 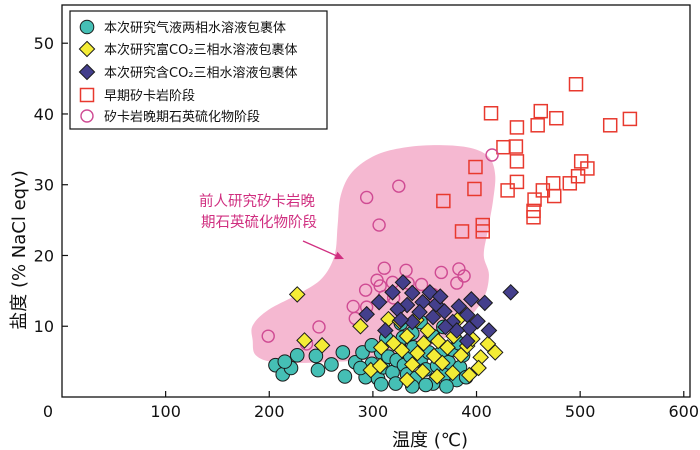 I want to click on legend-item: 矽卡岩晚期石英硫化物阶段, so click(x=170, y=117).